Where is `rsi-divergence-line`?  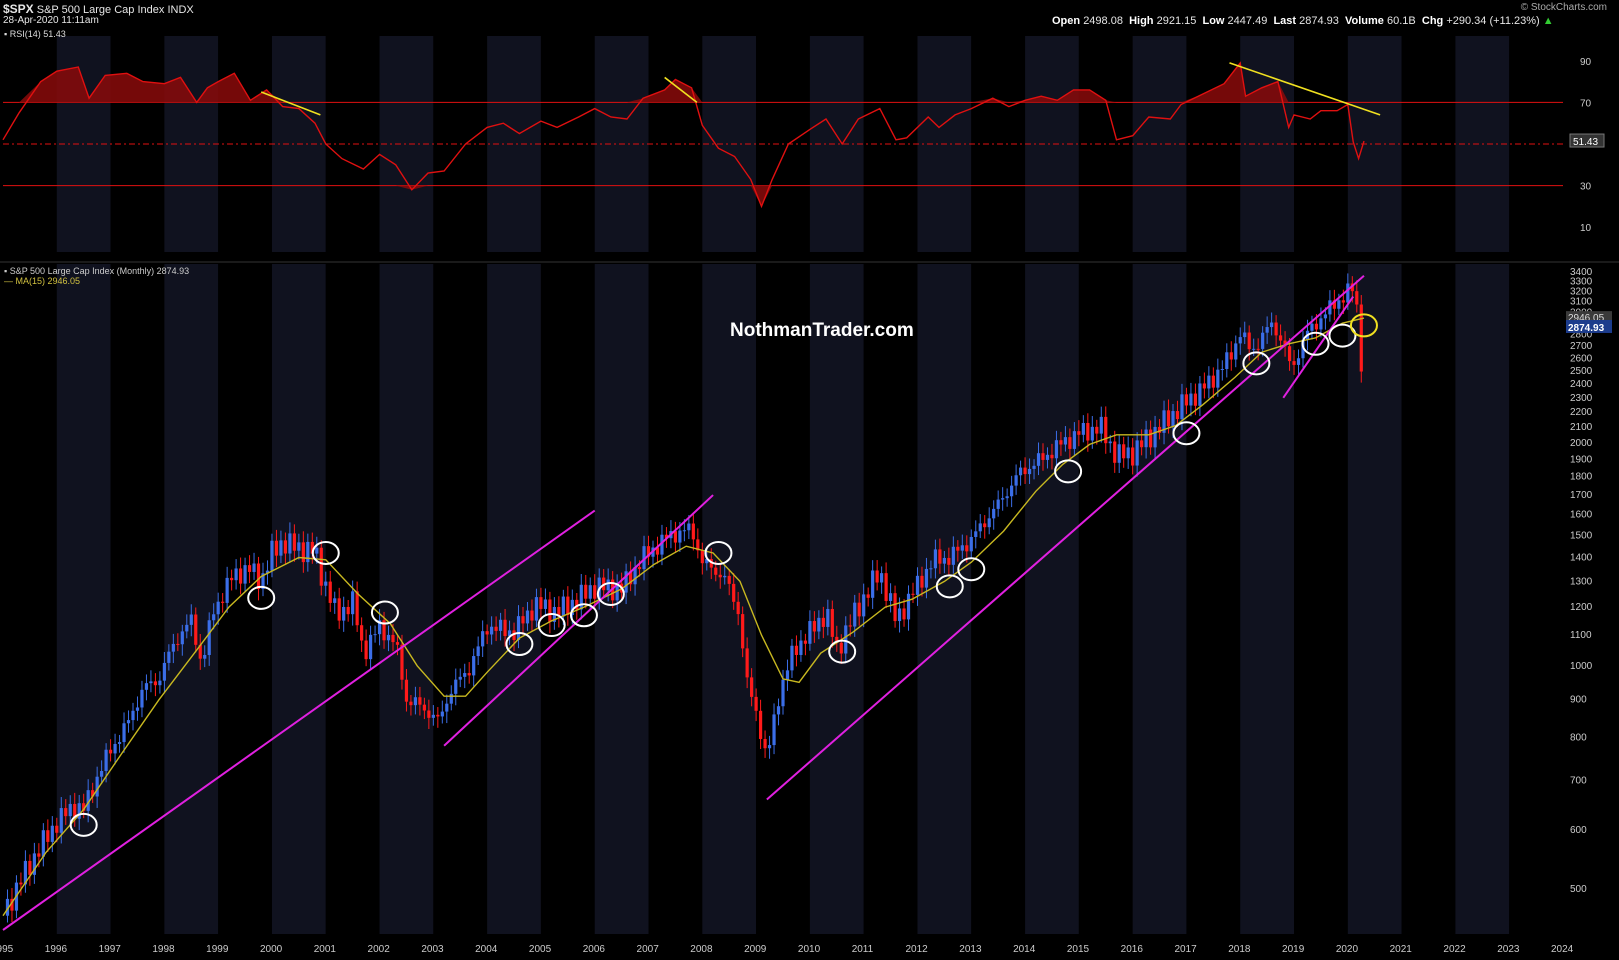
rsi-divergence-line is located at coordinates (681, 90).